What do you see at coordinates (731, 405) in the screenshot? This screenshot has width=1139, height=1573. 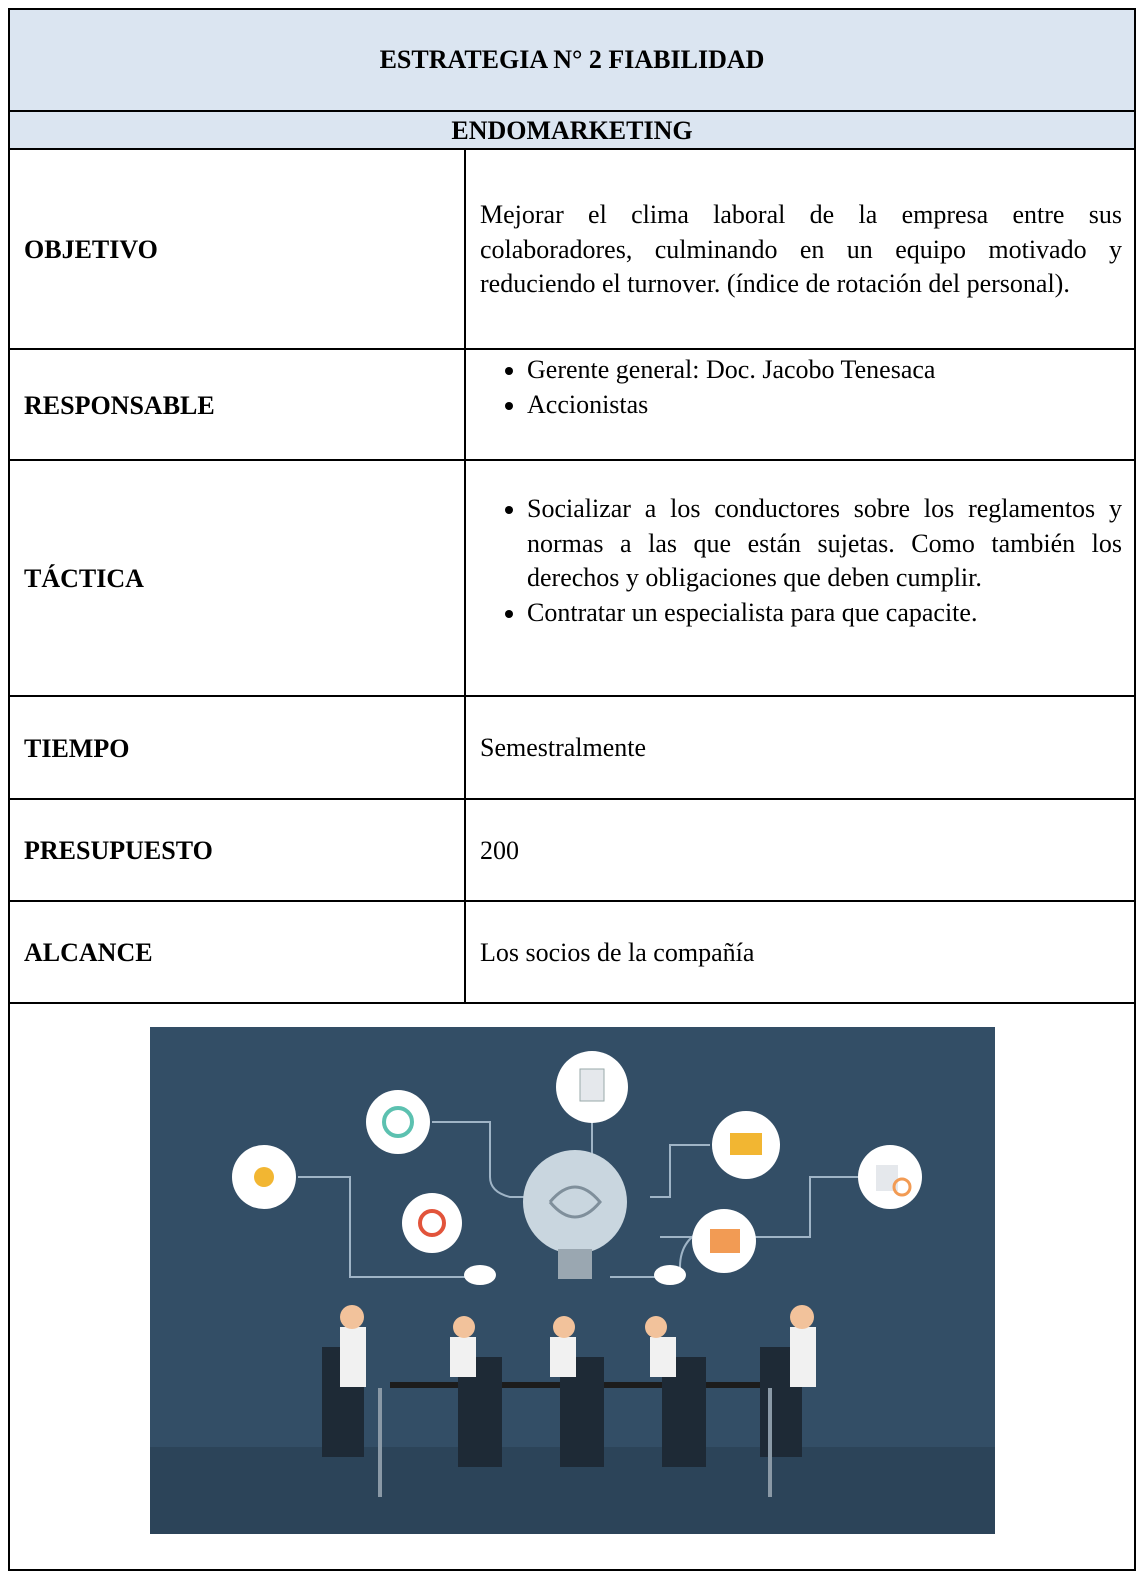 I see `bullet-item: Accionistas` at bounding box center [731, 405].